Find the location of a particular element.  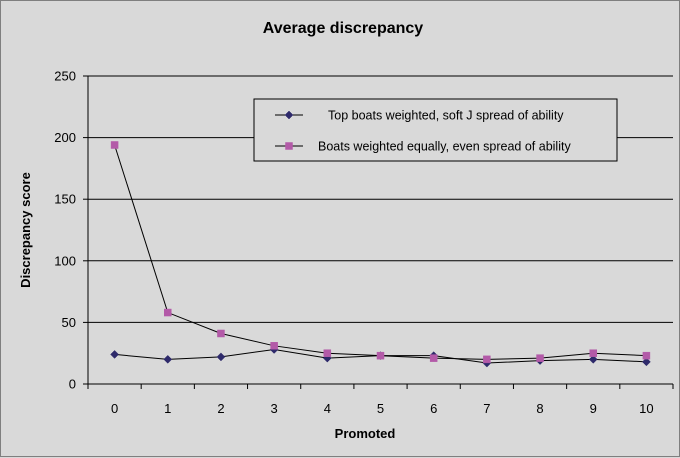

x-tick-label: 0 is located at coordinates (114, 408).